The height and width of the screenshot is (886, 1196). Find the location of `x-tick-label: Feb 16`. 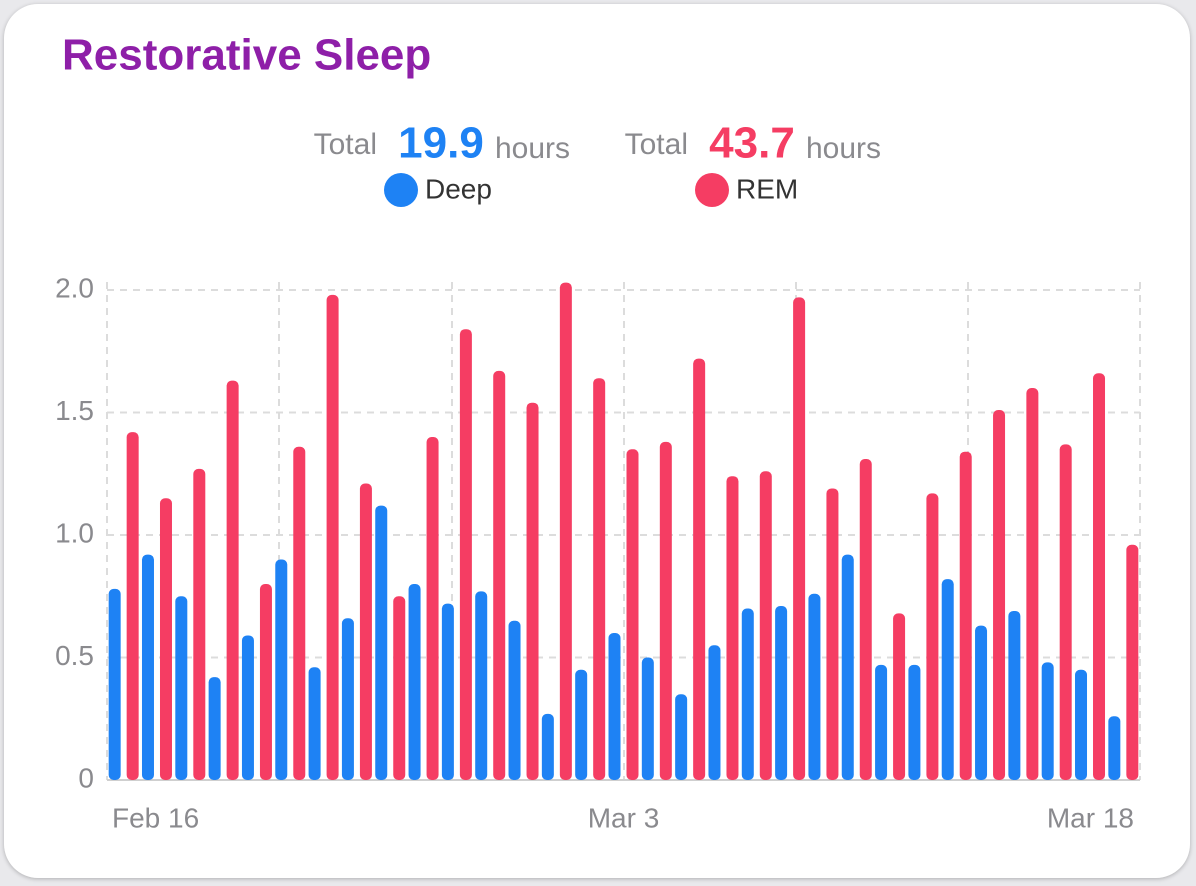

x-tick-label: Feb 16 is located at coordinates (155, 817).